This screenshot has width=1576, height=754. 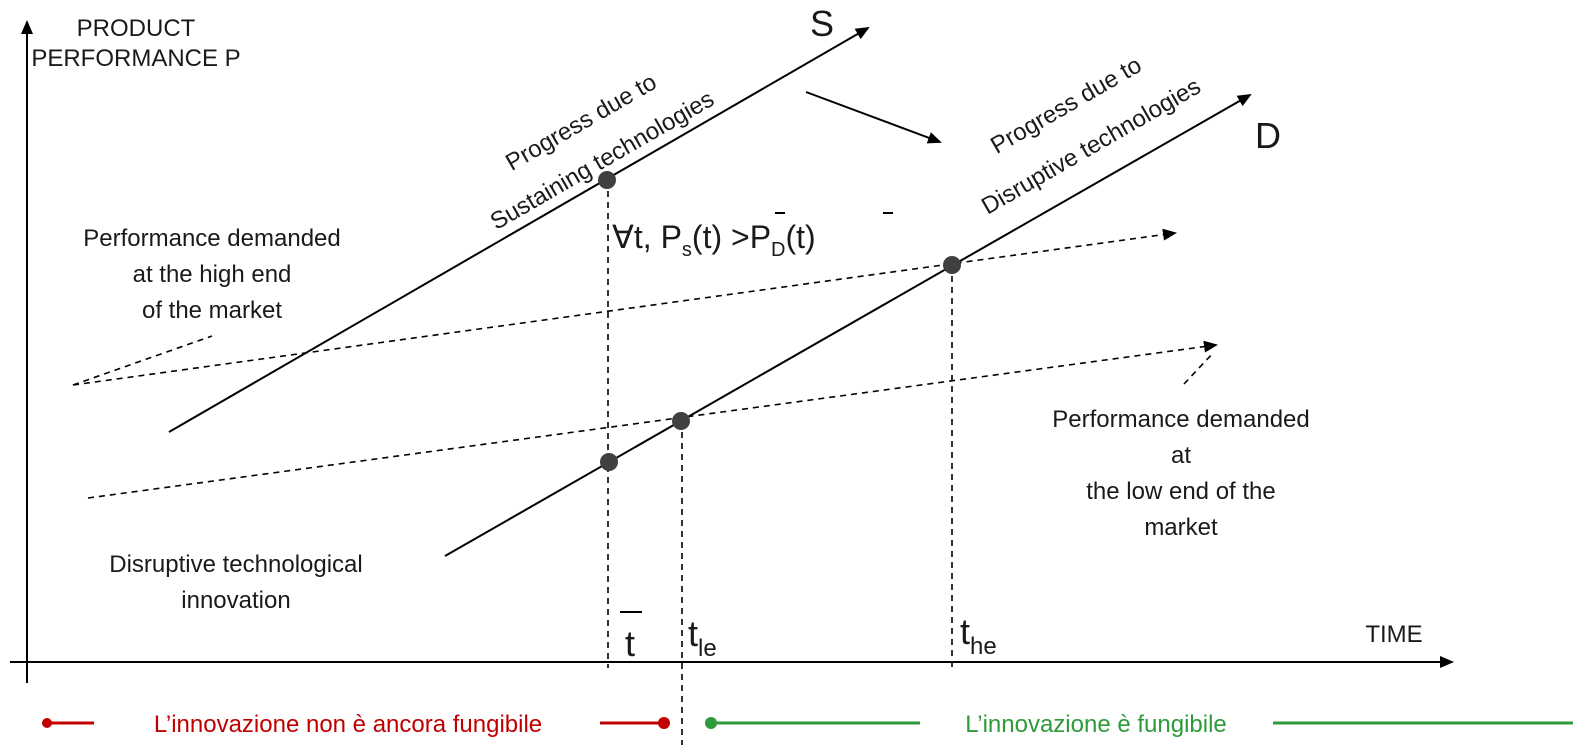 I want to click on point-s-tbar, so click(x=607, y=180).